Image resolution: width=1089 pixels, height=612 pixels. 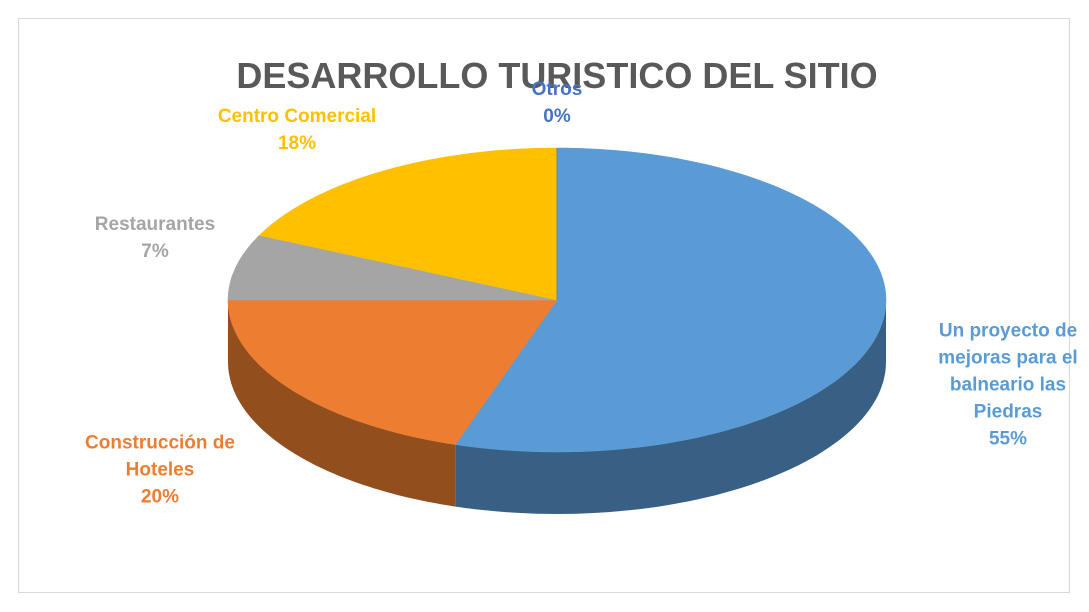 I want to click on label-category: Centro Comercial, so click(x=297, y=116).